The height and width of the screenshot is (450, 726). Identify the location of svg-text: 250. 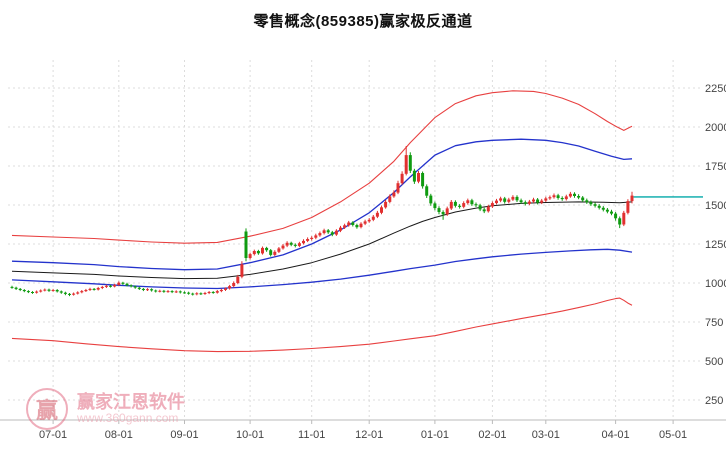
(714, 401).